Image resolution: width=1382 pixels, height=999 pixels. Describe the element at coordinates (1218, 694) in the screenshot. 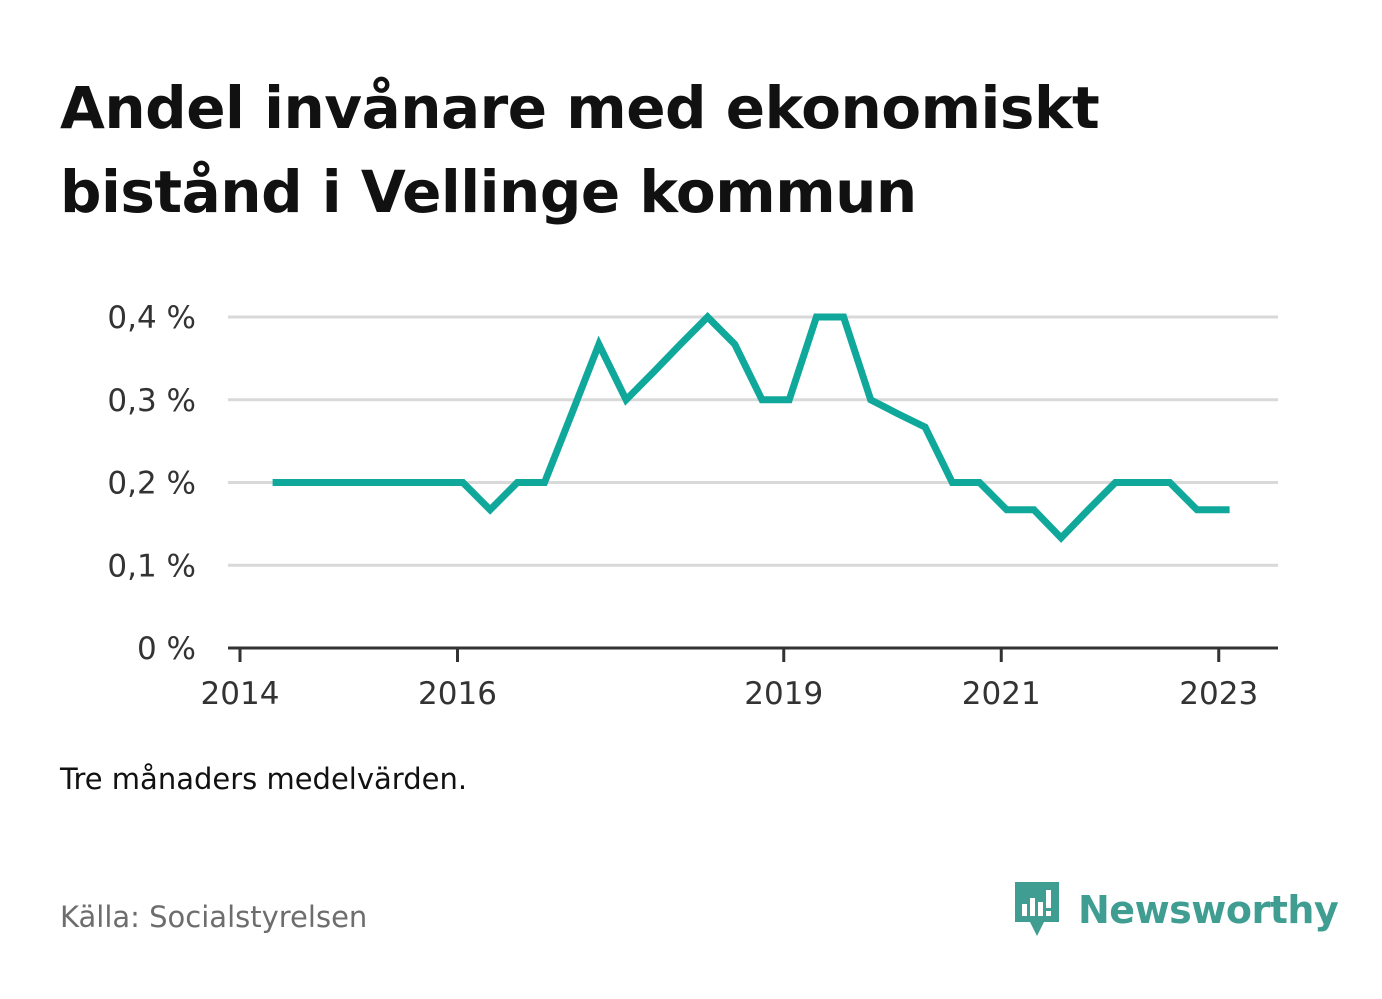

I see `x-tick-label: 2023` at that location.